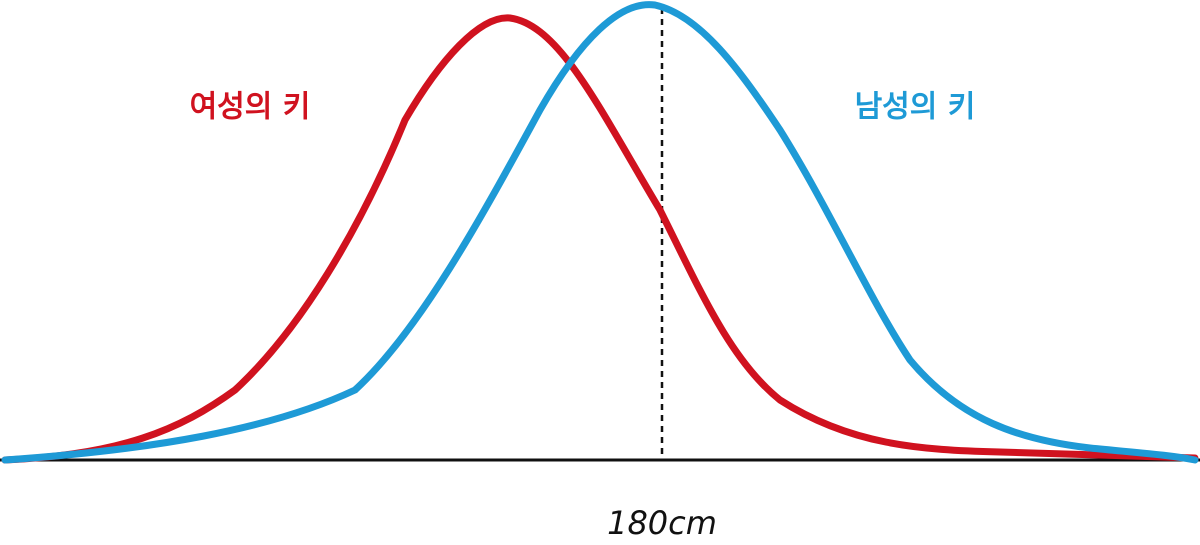 This screenshot has height=545, width=1200. Describe the element at coordinates (915, 107) in the screenshot. I see `male-label: 남성의 키` at that location.